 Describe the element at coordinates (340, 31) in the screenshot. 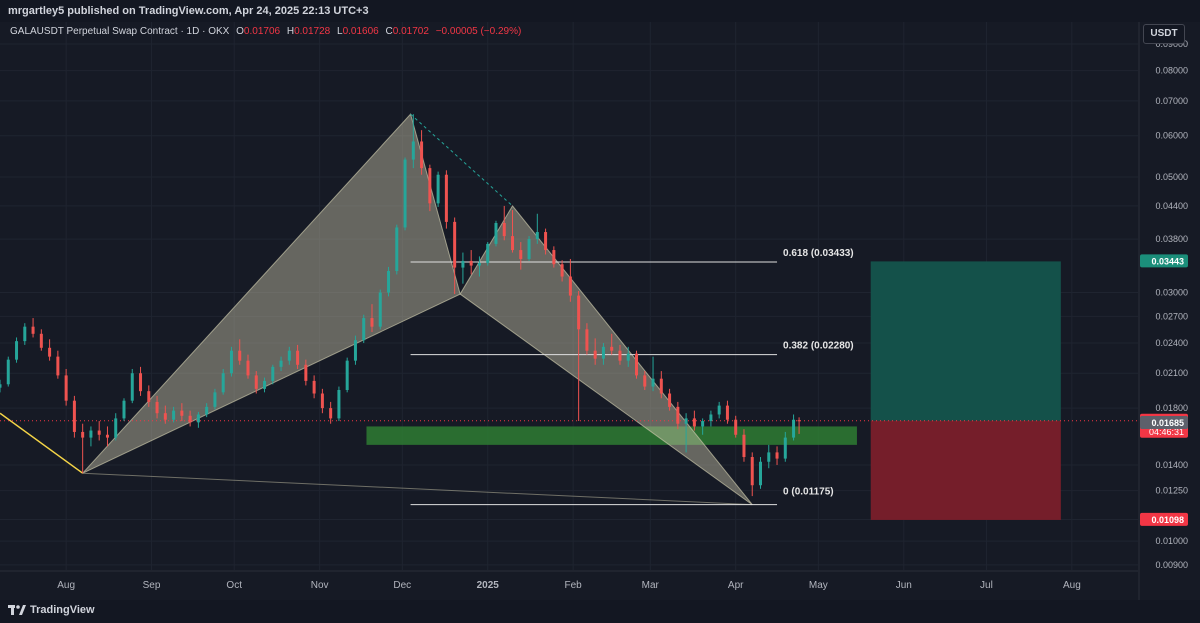

I see `low-label: L` at that location.